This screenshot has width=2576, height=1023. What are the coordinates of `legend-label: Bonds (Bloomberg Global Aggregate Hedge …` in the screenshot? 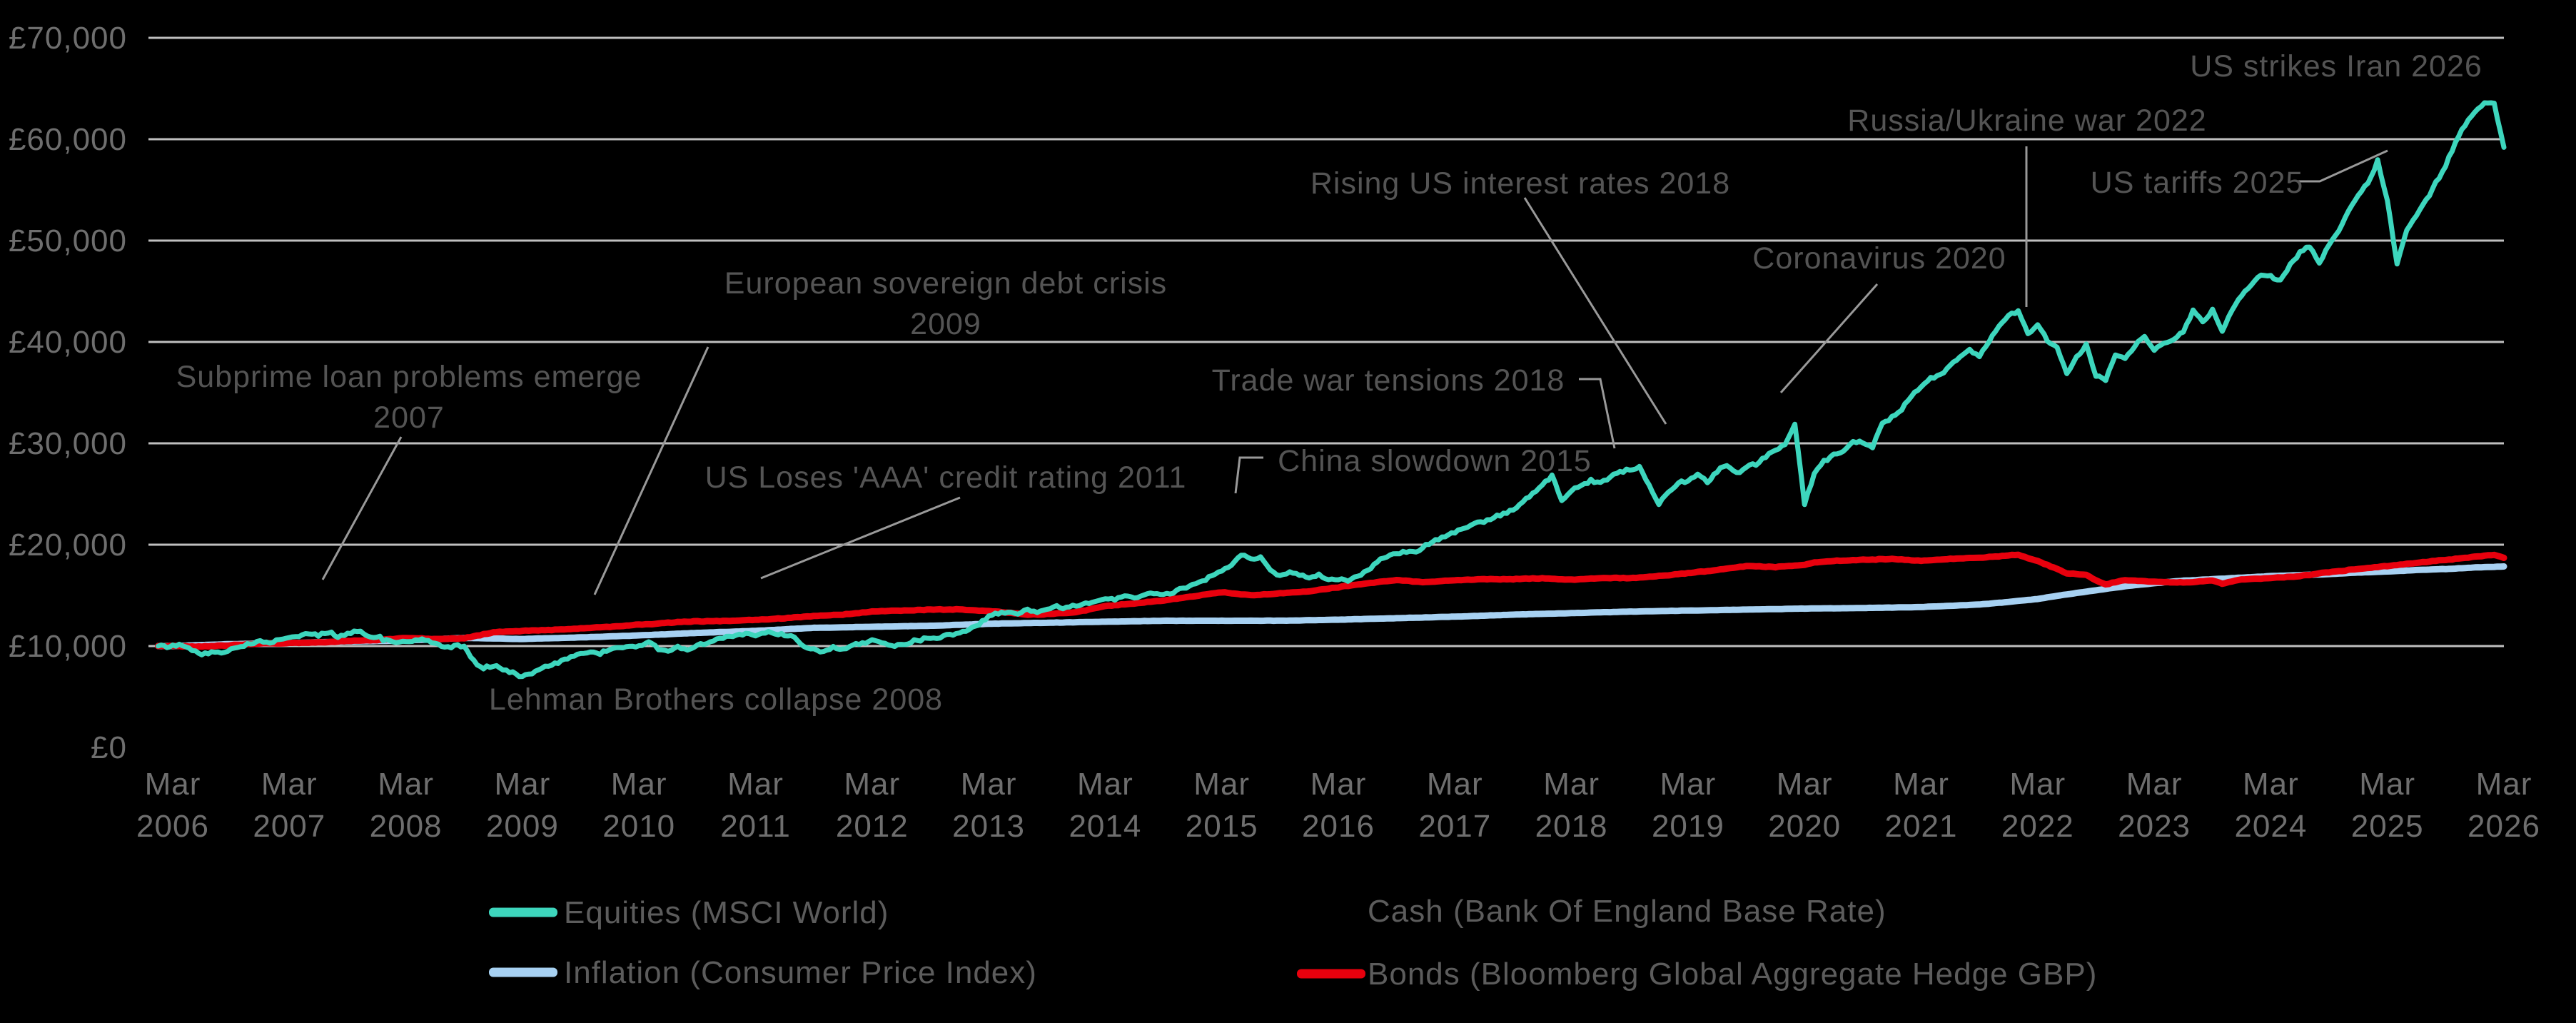 It's located at (1732, 975).